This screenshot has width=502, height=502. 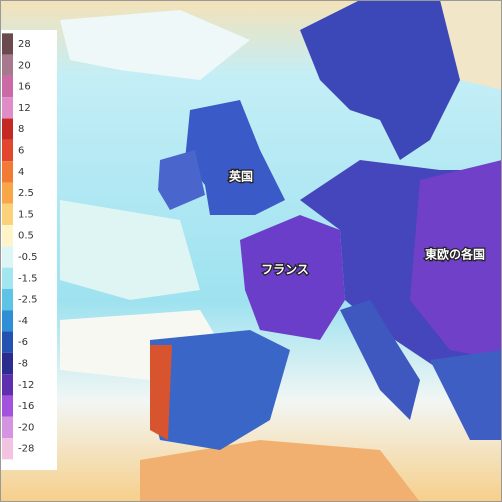 What do you see at coordinates (220, 390) in the screenshot?
I see `iberia` at bounding box center [220, 390].